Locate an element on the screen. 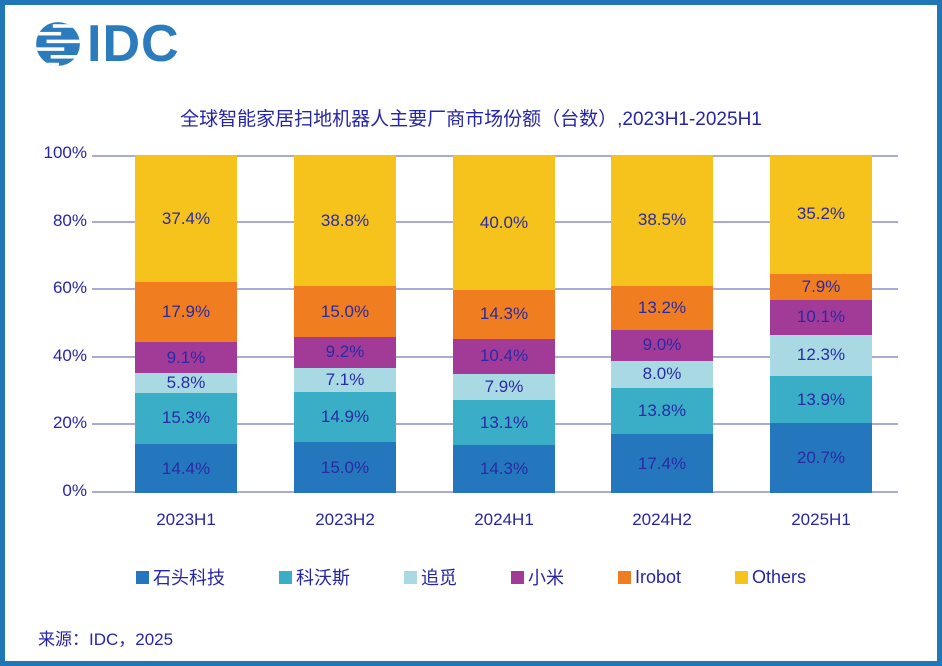  segment-value-label: 38.8% is located at coordinates (345, 220).